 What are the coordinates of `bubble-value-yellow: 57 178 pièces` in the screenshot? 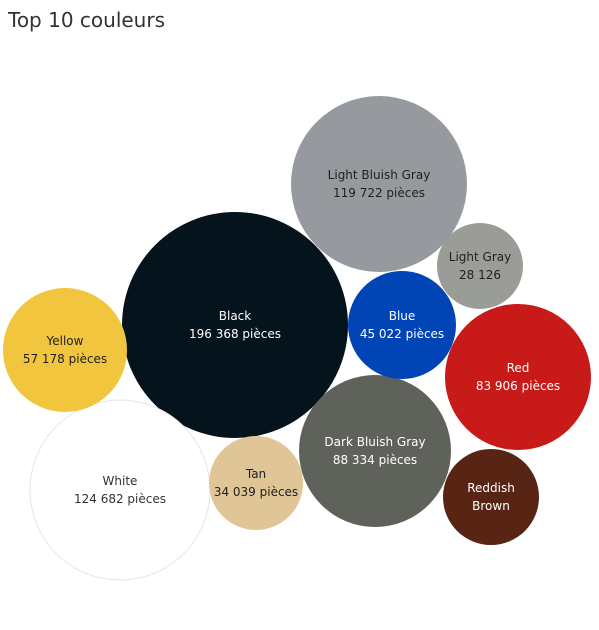 It's located at (65, 359).